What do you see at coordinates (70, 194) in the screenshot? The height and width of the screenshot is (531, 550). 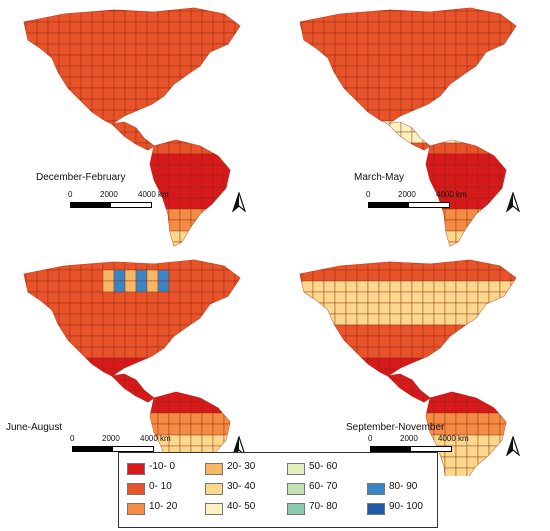 I see `scale-label-0: 0` at bounding box center [70, 194].